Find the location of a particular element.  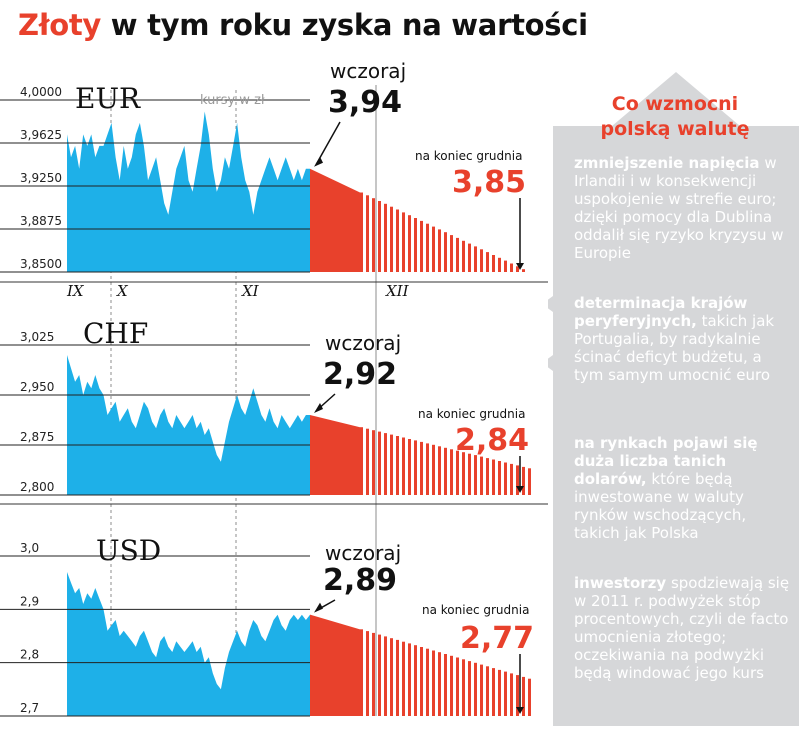

y-tick-label: 2,8 is located at coordinates (29, 655).